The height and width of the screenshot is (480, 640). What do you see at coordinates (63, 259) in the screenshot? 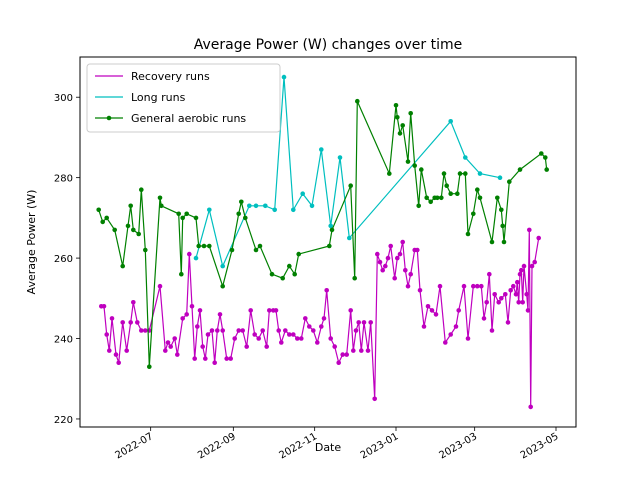
I see `y-tick-label: 260` at bounding box center [63, 259].